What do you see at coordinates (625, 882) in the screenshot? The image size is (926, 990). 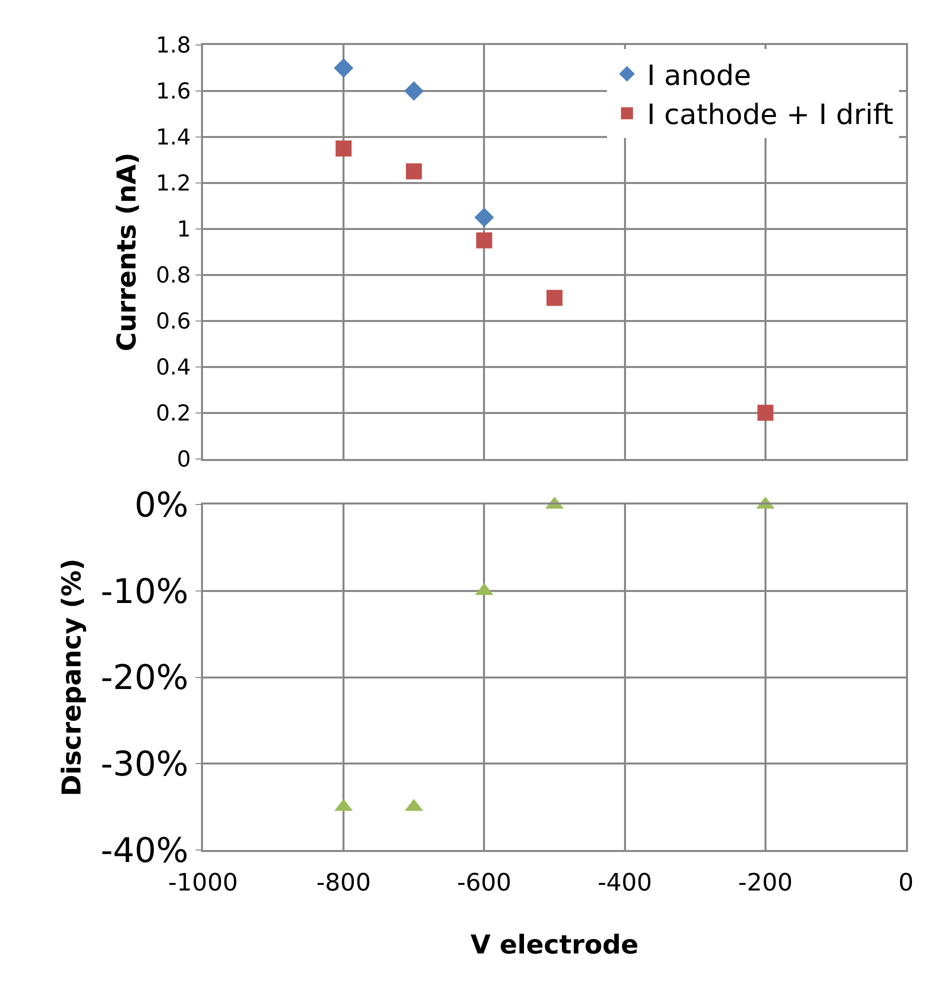 I see `x-tick-label: -400` at bounding box center [625, 882].